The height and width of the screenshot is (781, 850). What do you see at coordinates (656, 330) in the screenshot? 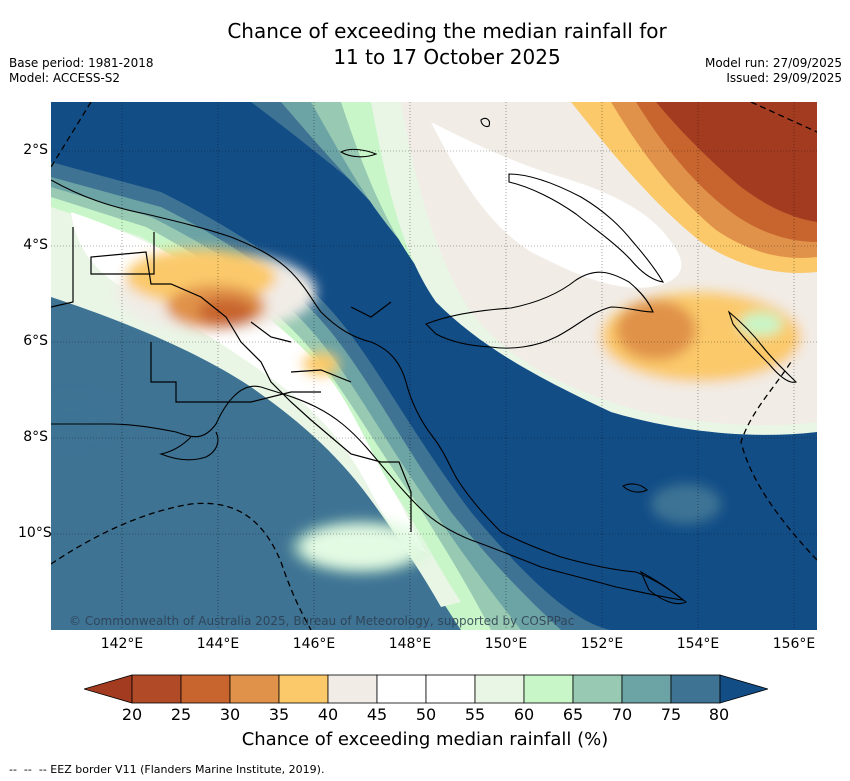
I see `blob-30-east` at bounding box center [656, 330].